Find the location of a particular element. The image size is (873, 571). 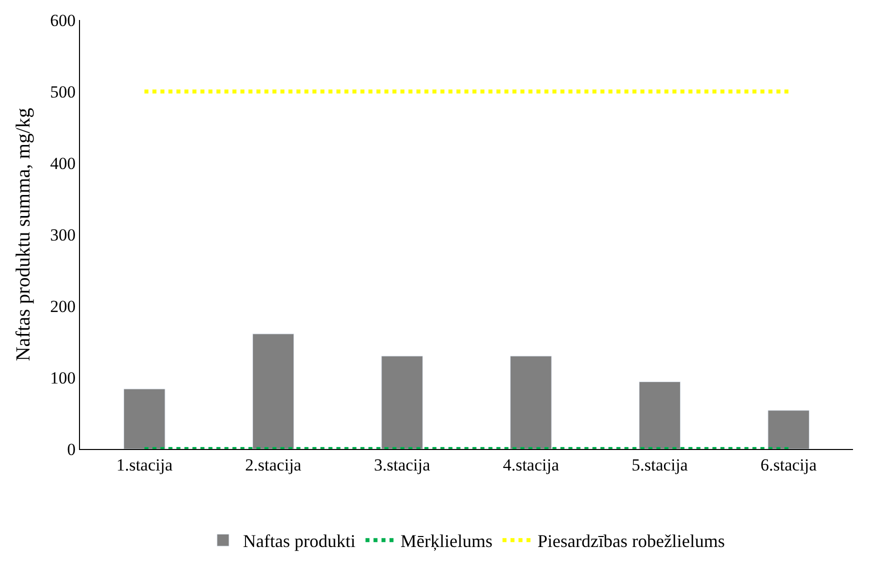

legend-label: Mērķlielums is located at coordinates (446, 541).